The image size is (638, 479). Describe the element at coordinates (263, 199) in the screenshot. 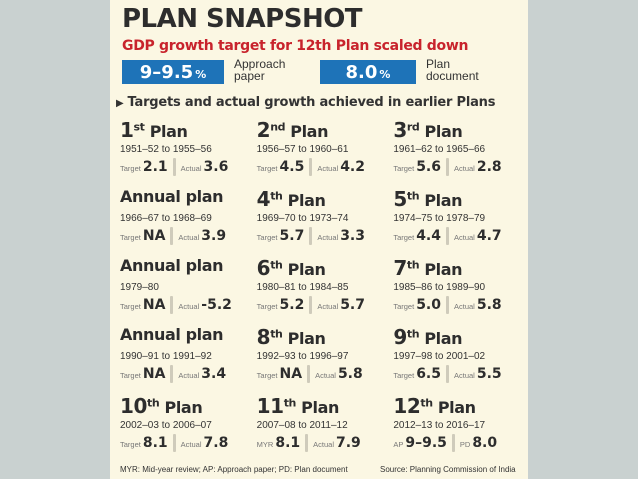

I see `plan-number: 4` at that location.